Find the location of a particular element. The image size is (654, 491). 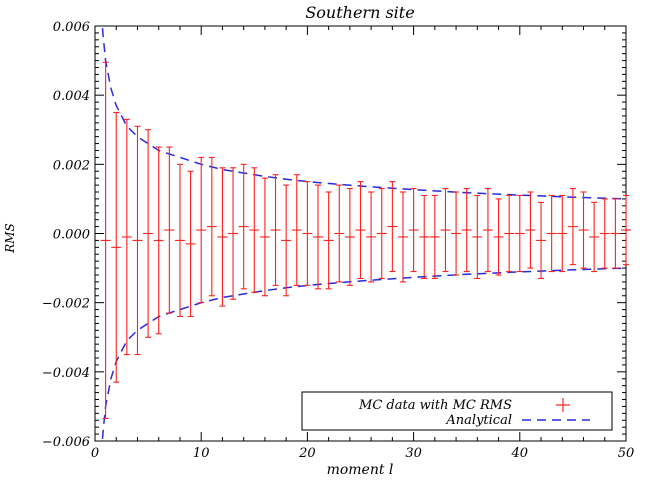

legend-box is located at coordinates (457, 411).